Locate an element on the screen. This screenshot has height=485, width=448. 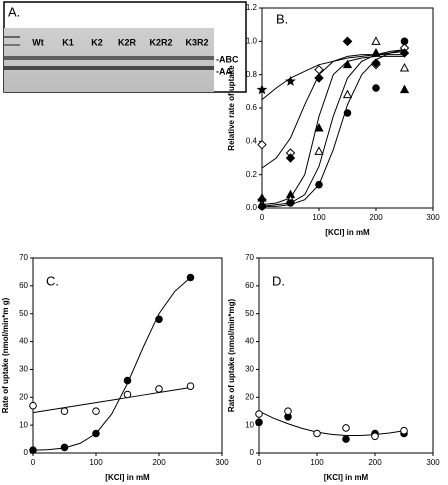
y-tick-label: 1.0 is located at coordinates (252, 40).